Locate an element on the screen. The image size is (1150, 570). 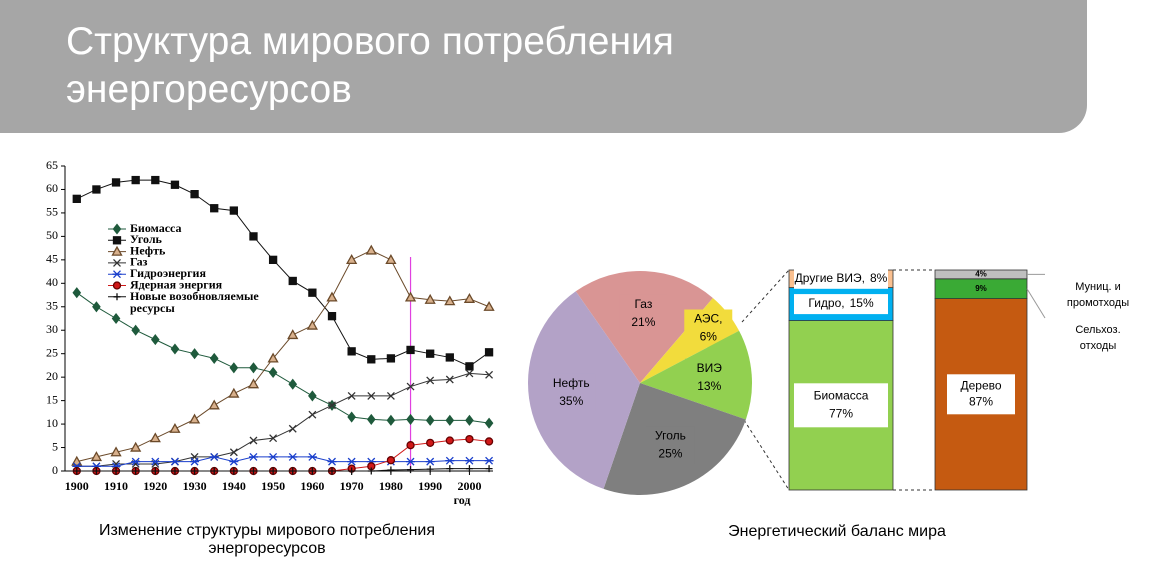
segment-value-label: 8% is located at coordinates (879, 278).